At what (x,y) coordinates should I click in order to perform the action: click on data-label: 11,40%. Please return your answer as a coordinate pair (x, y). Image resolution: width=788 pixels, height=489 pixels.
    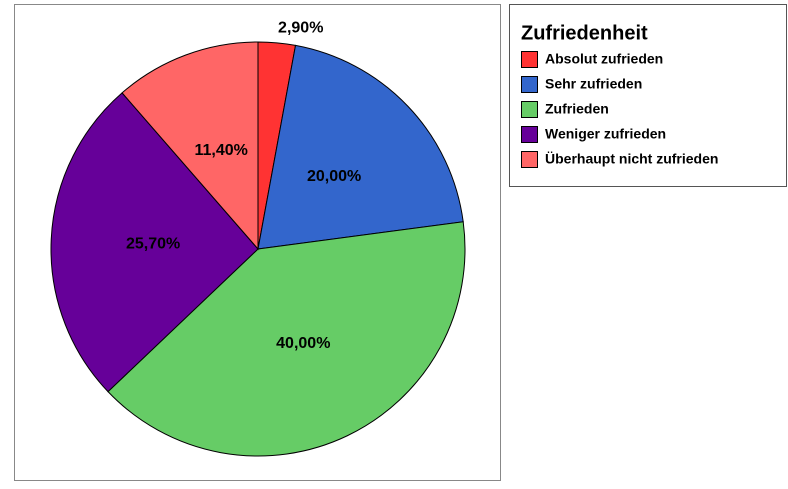
    Looking at the image, I should click on (220, 150).